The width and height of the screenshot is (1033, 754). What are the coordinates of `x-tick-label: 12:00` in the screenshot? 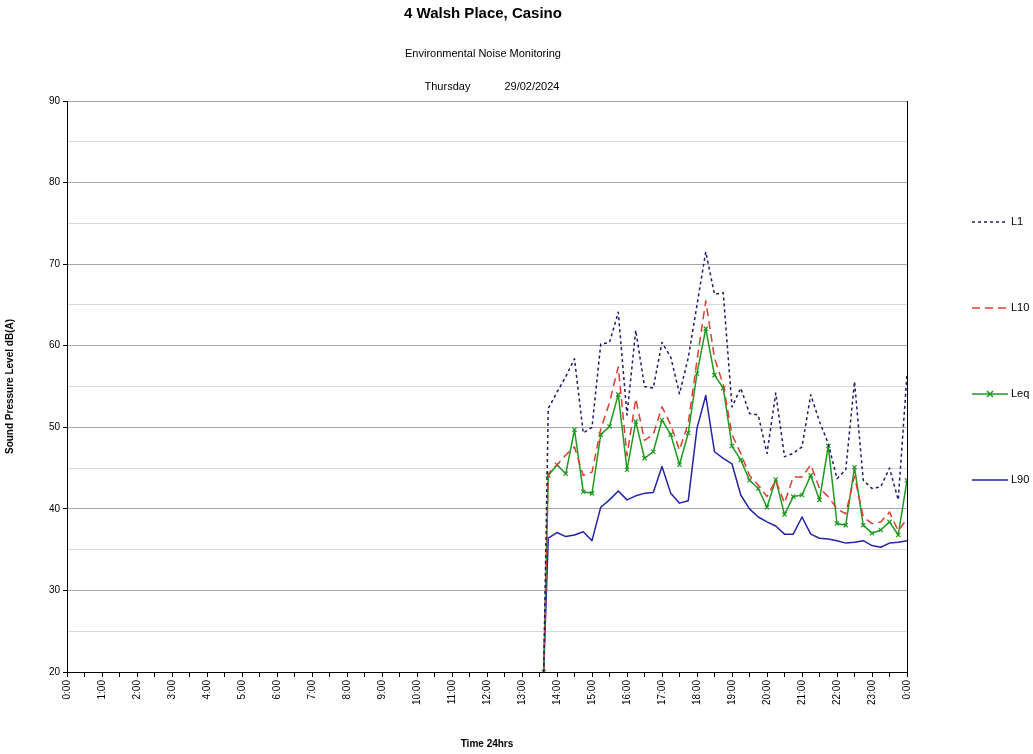 It's located at (486, 692).